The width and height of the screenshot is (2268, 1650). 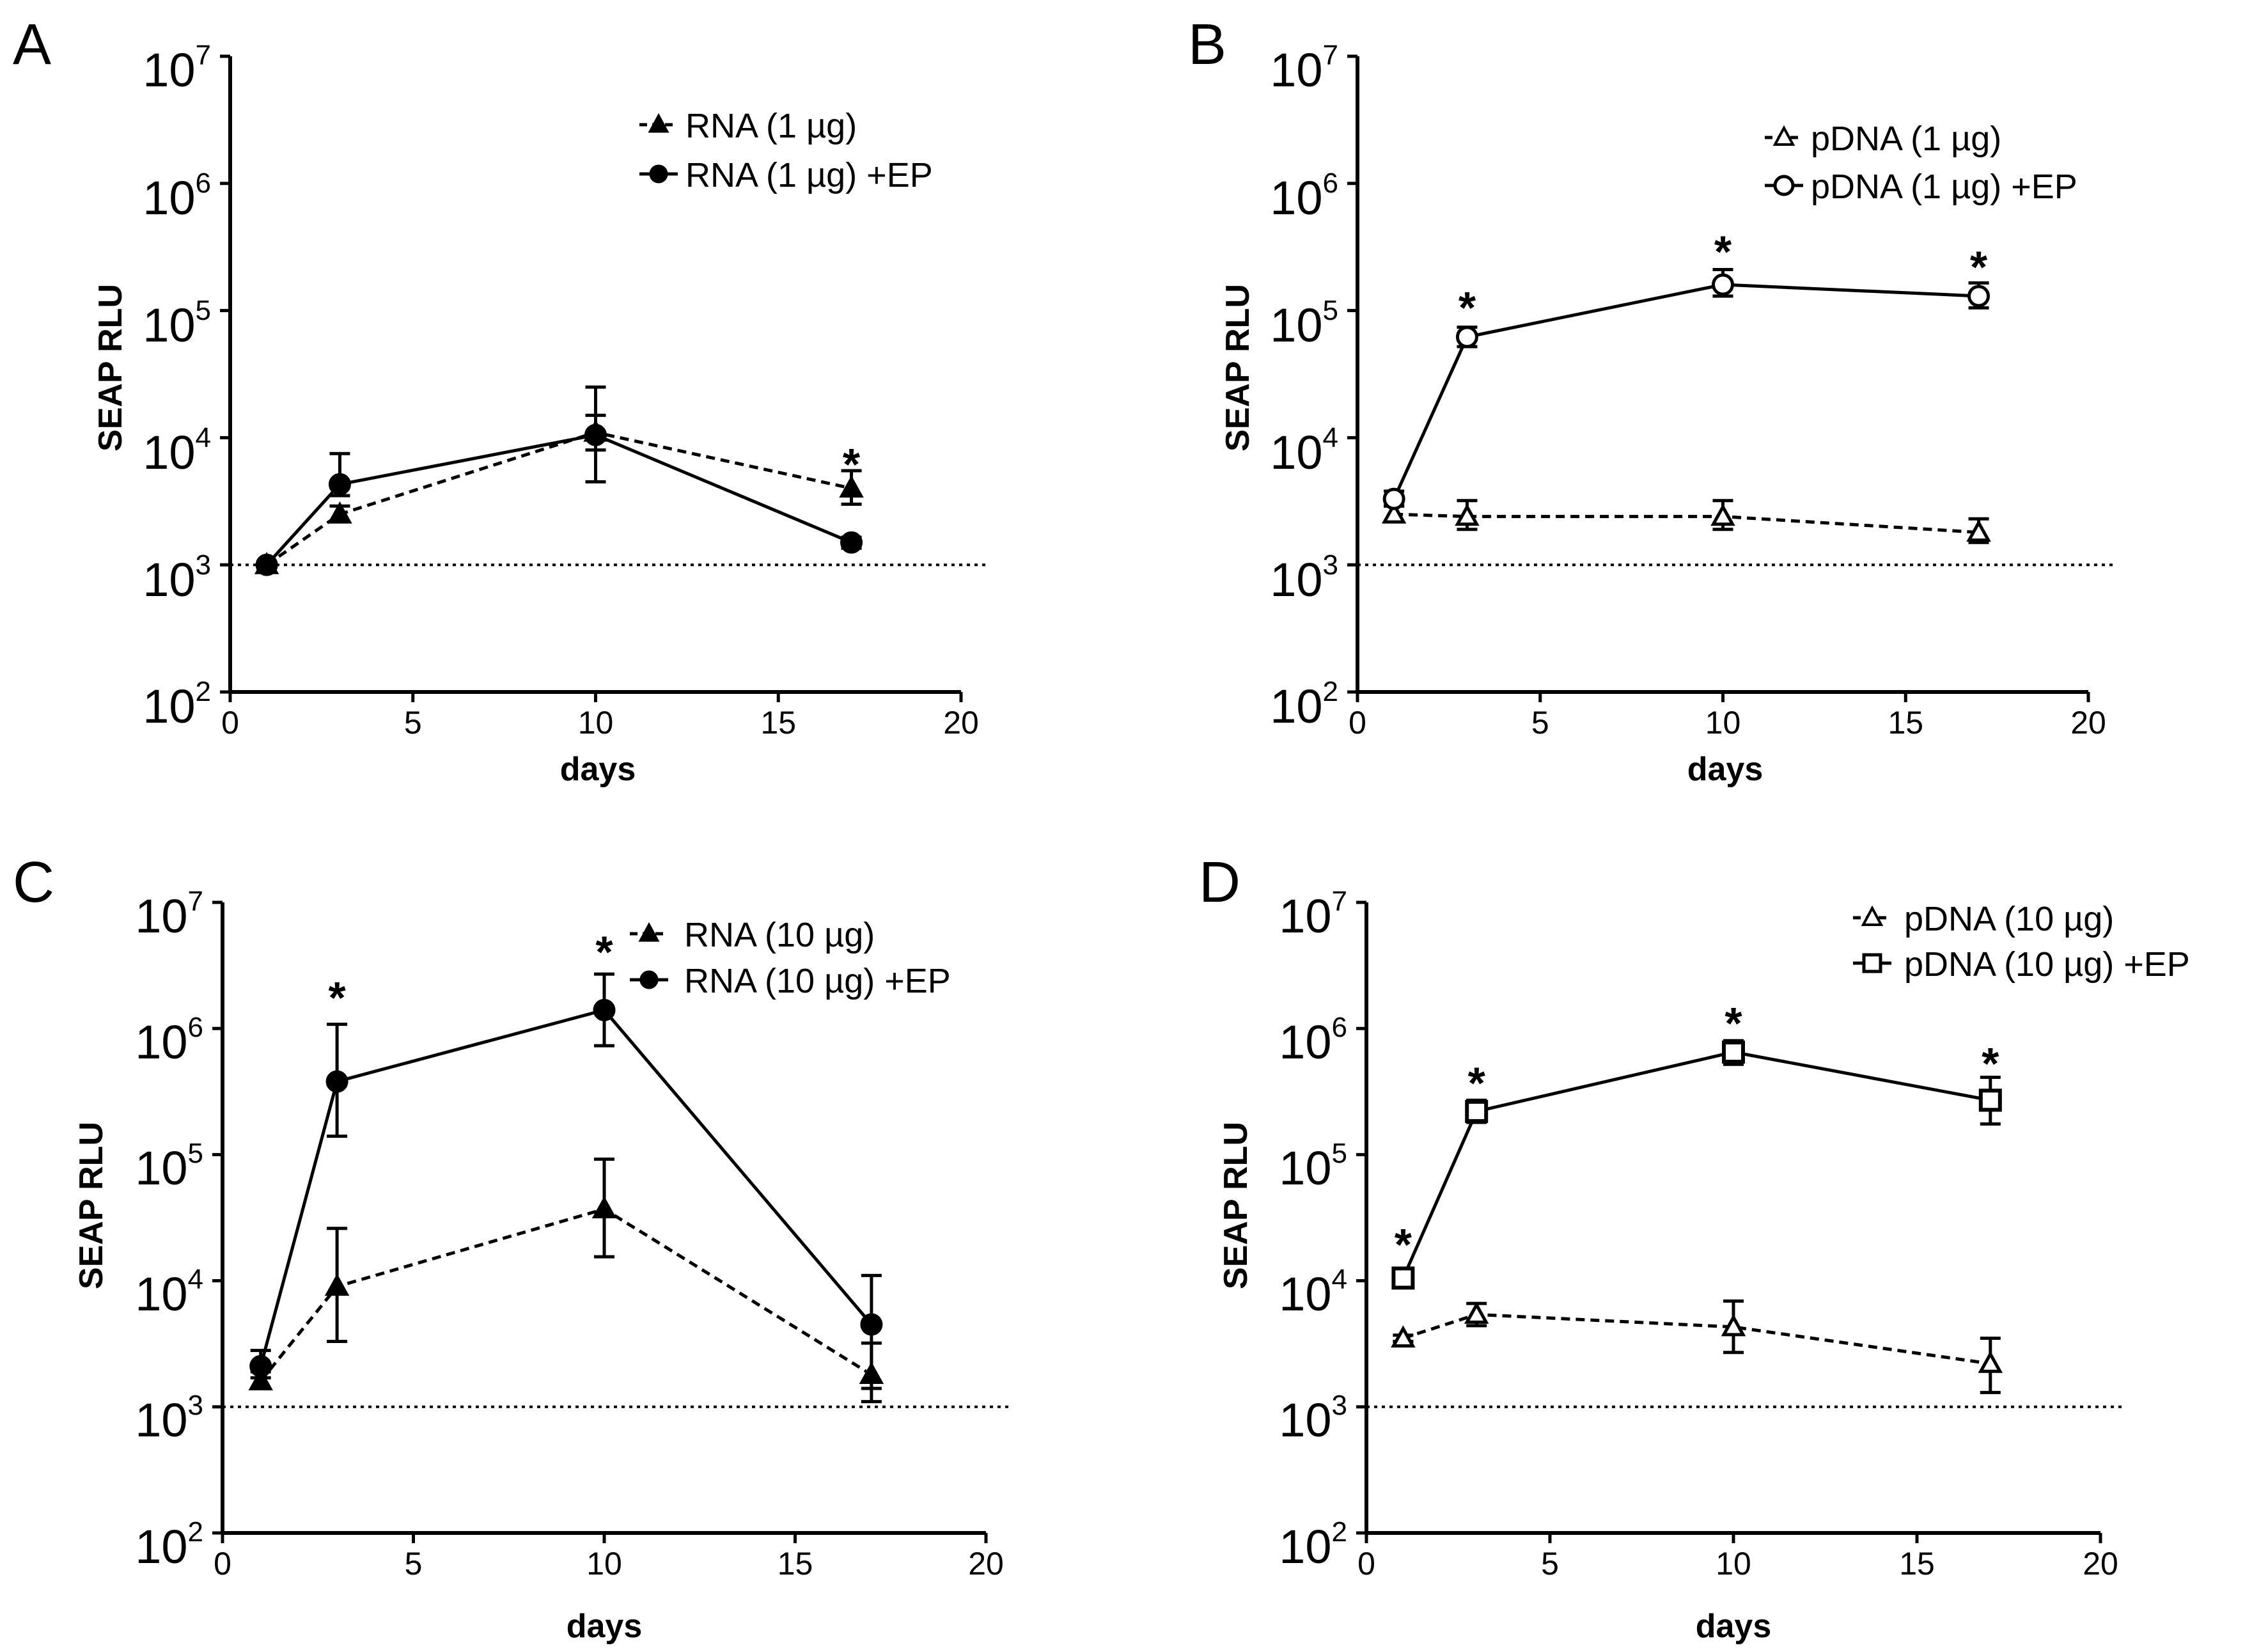 I want to click on legend-label: RNA (10 µg) +EP, so click(x=817, y=981).